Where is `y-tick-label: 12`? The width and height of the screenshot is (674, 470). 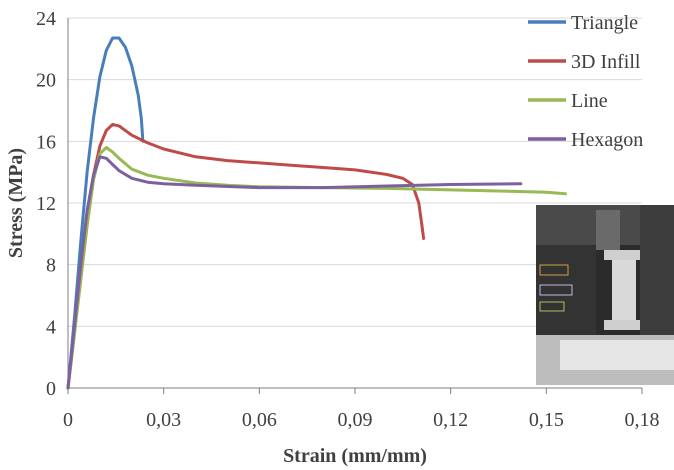 y-tick-label: 12 is located at coordinates (46, 204).